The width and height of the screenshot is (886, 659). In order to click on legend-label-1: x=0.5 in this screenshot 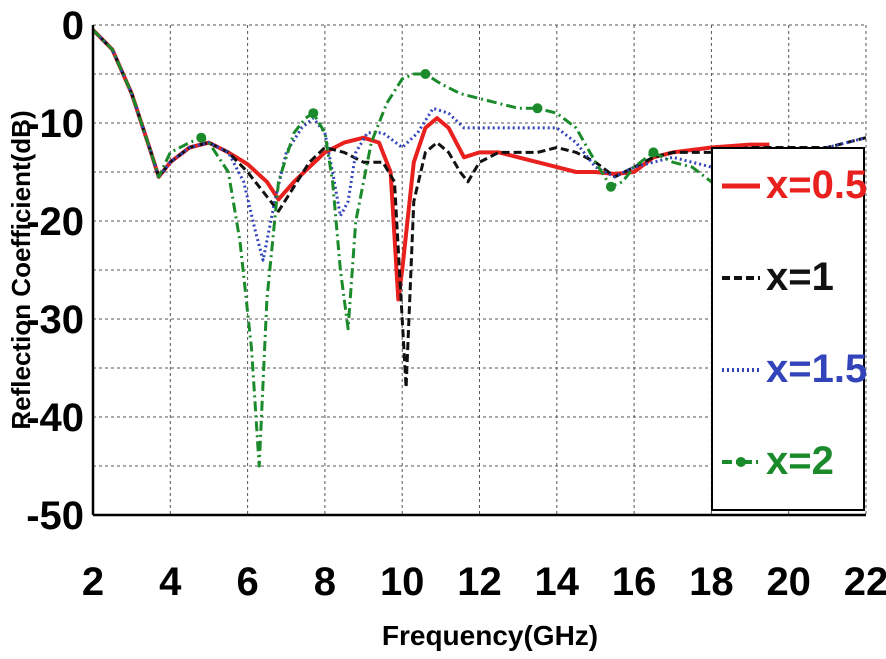, I will do `click(816, 185)`.